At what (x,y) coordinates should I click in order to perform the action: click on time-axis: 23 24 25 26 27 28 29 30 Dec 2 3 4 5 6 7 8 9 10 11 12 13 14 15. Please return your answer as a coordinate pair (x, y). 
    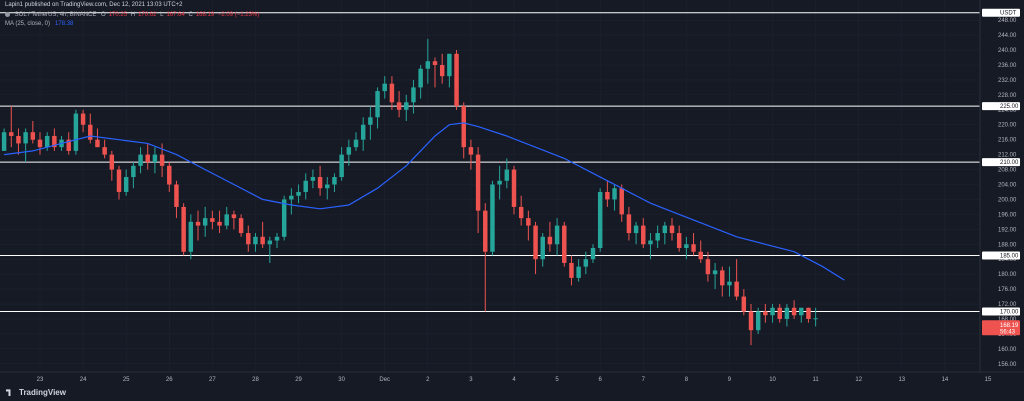
    Looking at the image, I should click on (512, 386).